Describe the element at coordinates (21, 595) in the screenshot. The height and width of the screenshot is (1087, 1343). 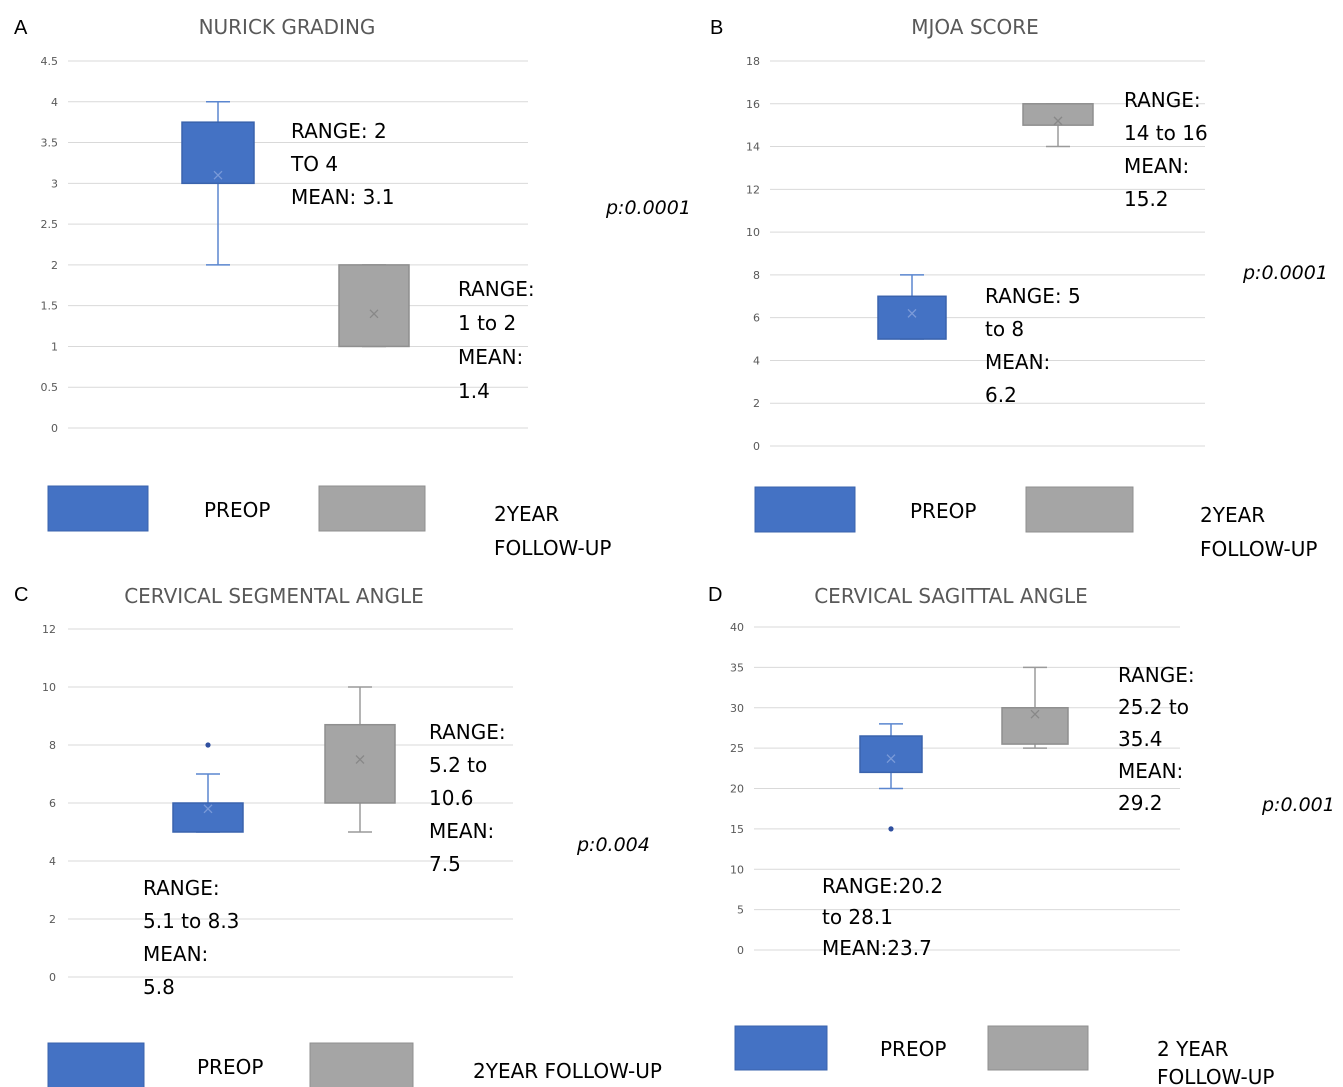
I see `panel-letter: C` at that location.